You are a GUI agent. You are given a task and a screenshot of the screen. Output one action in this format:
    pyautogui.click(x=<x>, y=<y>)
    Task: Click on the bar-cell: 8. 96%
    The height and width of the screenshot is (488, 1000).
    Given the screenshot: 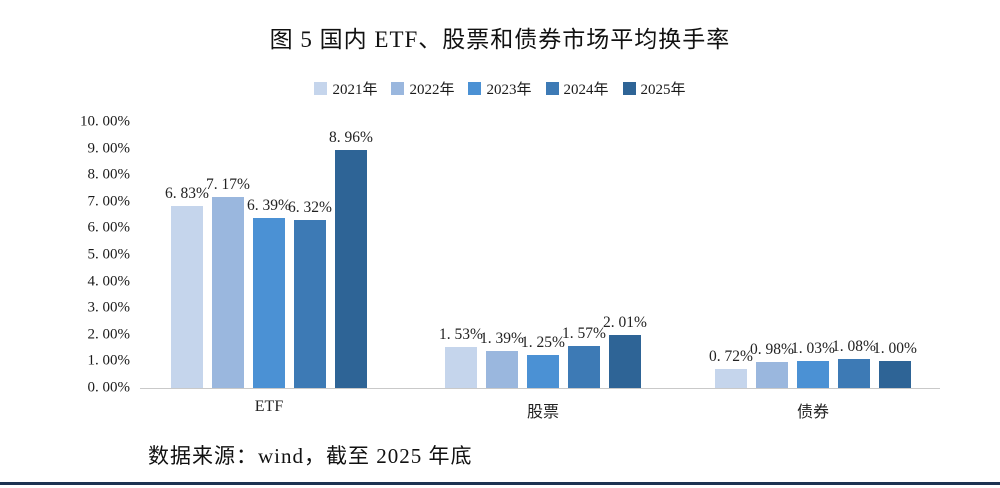 What is the action you would take?
    pyautogui.click(x=351, y=255)
    